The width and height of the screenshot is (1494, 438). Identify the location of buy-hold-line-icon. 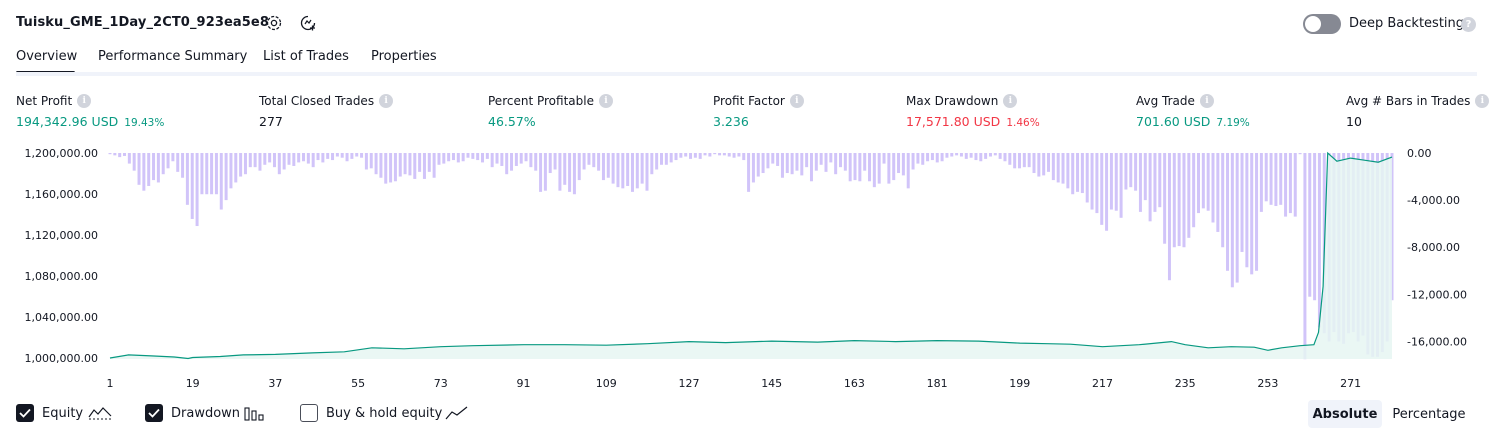
(457, 415).